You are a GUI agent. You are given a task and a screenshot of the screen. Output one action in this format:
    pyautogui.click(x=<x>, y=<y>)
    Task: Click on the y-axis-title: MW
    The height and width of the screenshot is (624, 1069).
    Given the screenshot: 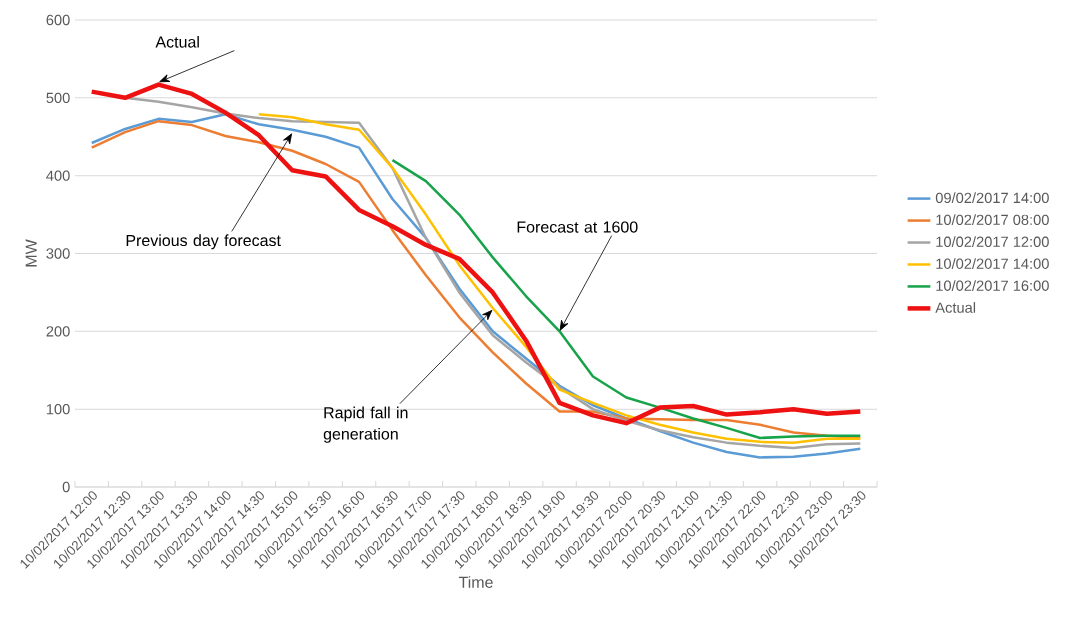 What is the action you would take?
    pyautogui.click(x=31, y=253)
    